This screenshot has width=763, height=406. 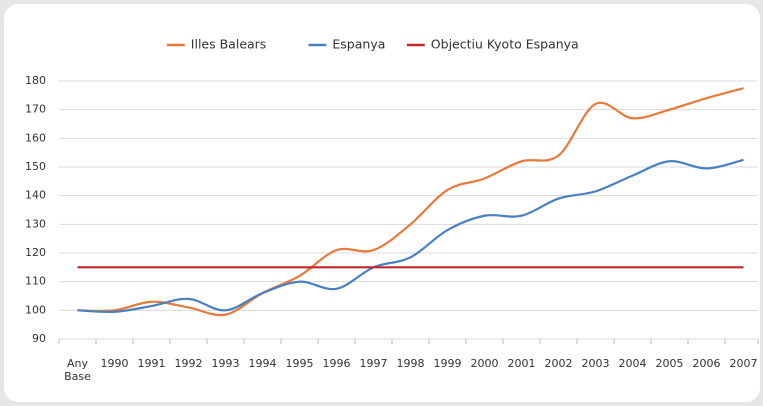 I want to click on x-tick-label: 2006, so click(x=706, y=363).